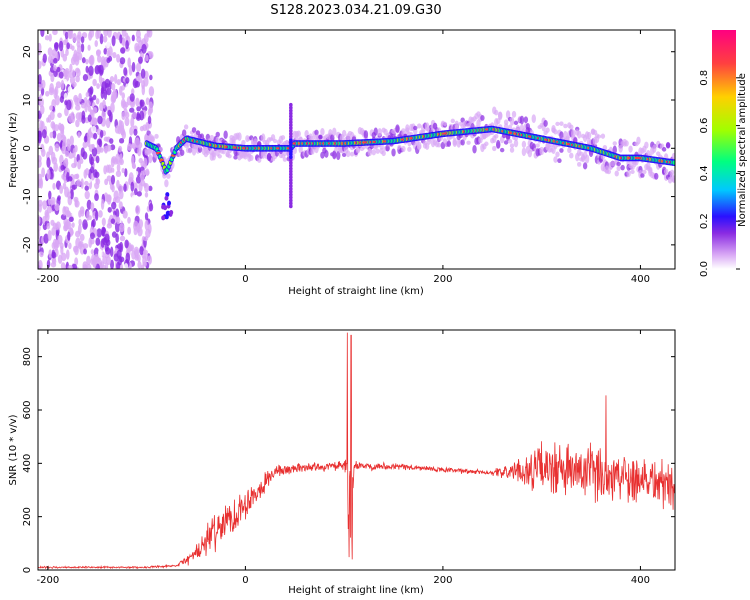 This screenshot has width=750, height=600. Describe the element at coordinates (27, 356) in the screenshot. I see `snr-y-tick-label: 800` at that location.